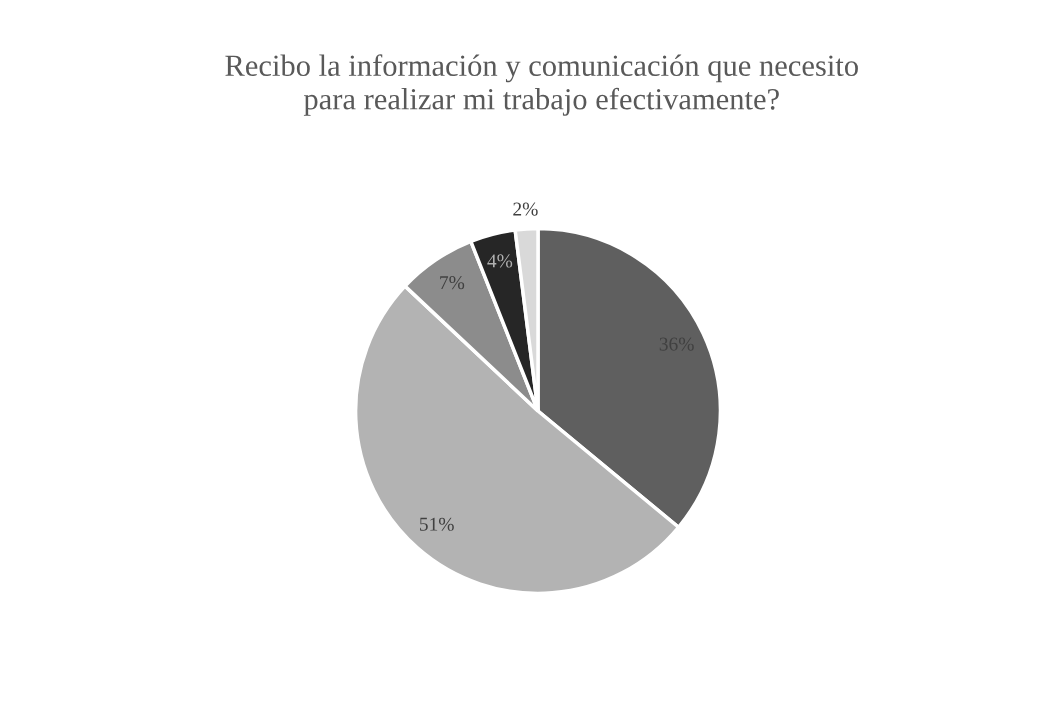  What do you see at coordinates (500, 261) in the screenshot?
I see `data-label: 4%` at bounding box center [500, 261].